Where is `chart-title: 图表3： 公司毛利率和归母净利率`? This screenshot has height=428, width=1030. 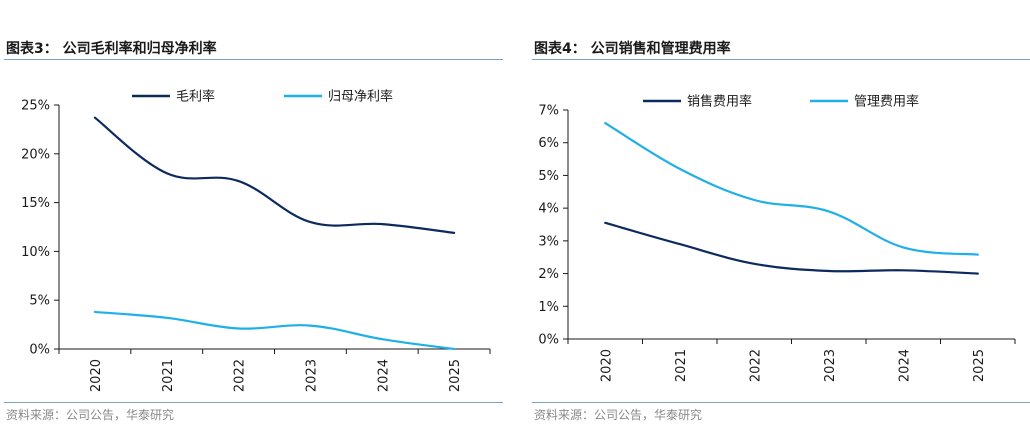
chart-title: 图表3： 公司毛利率和归母净利率 is located at coordinates (111, 49).